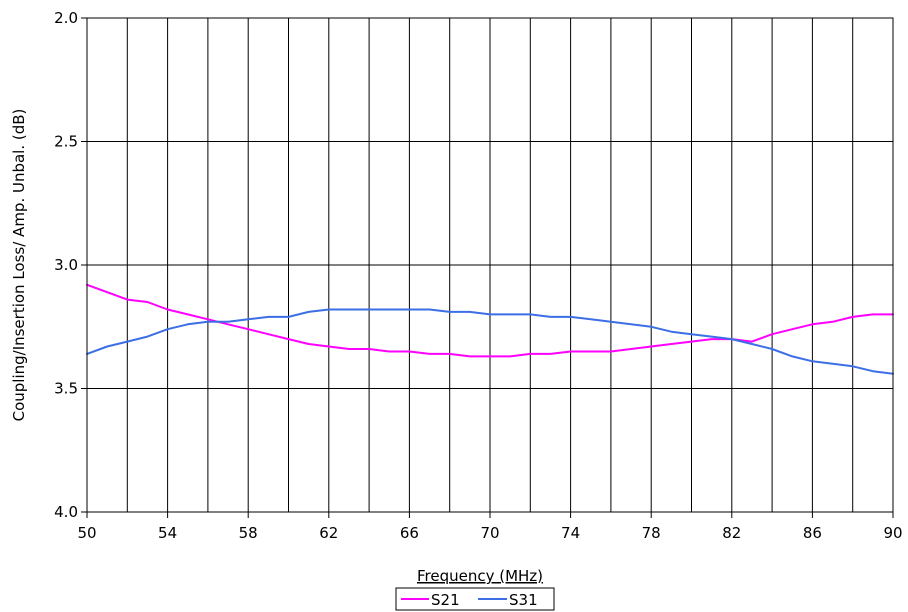 This screenshot has width=908, height=612. What do you see at coordinates (66, 512) in the screenshot?
I see `y-tick-label: 4.0` at bounding box center [66, 512].